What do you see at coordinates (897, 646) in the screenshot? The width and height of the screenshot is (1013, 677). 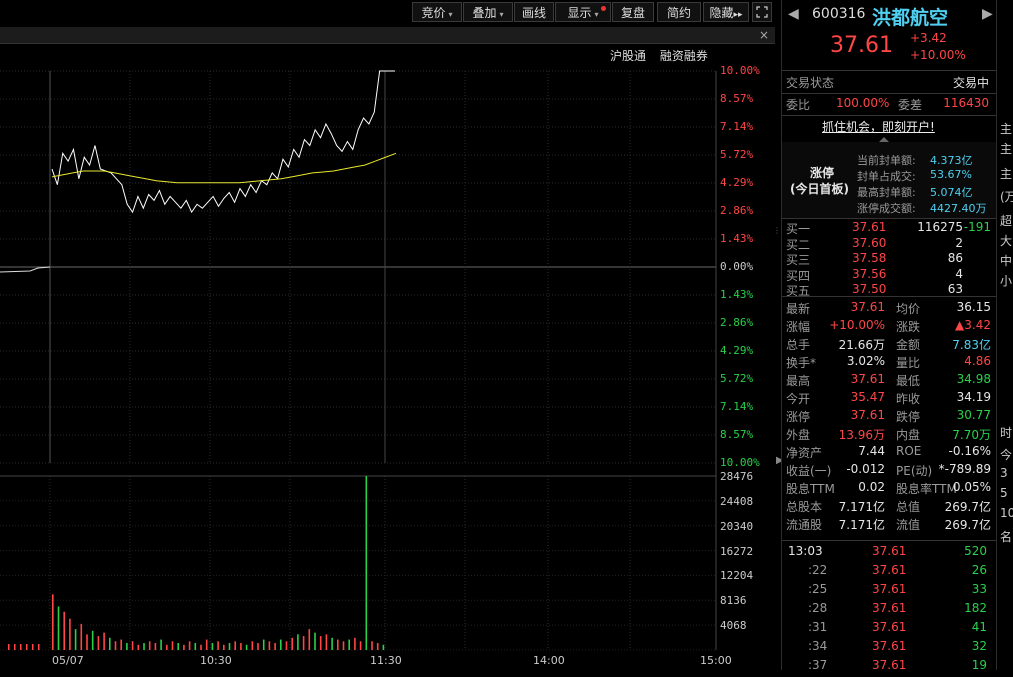 I see `tick-row: :34 37.61 32` at bounding box center [897, 646].